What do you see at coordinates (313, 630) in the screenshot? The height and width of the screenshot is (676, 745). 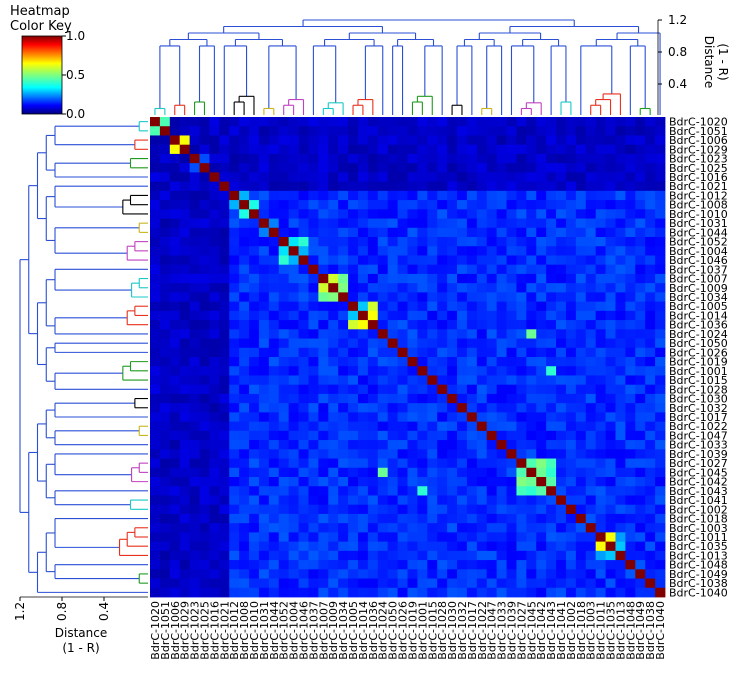 I see `column-label: BdrC-1037` at bounding box center [313, 630].